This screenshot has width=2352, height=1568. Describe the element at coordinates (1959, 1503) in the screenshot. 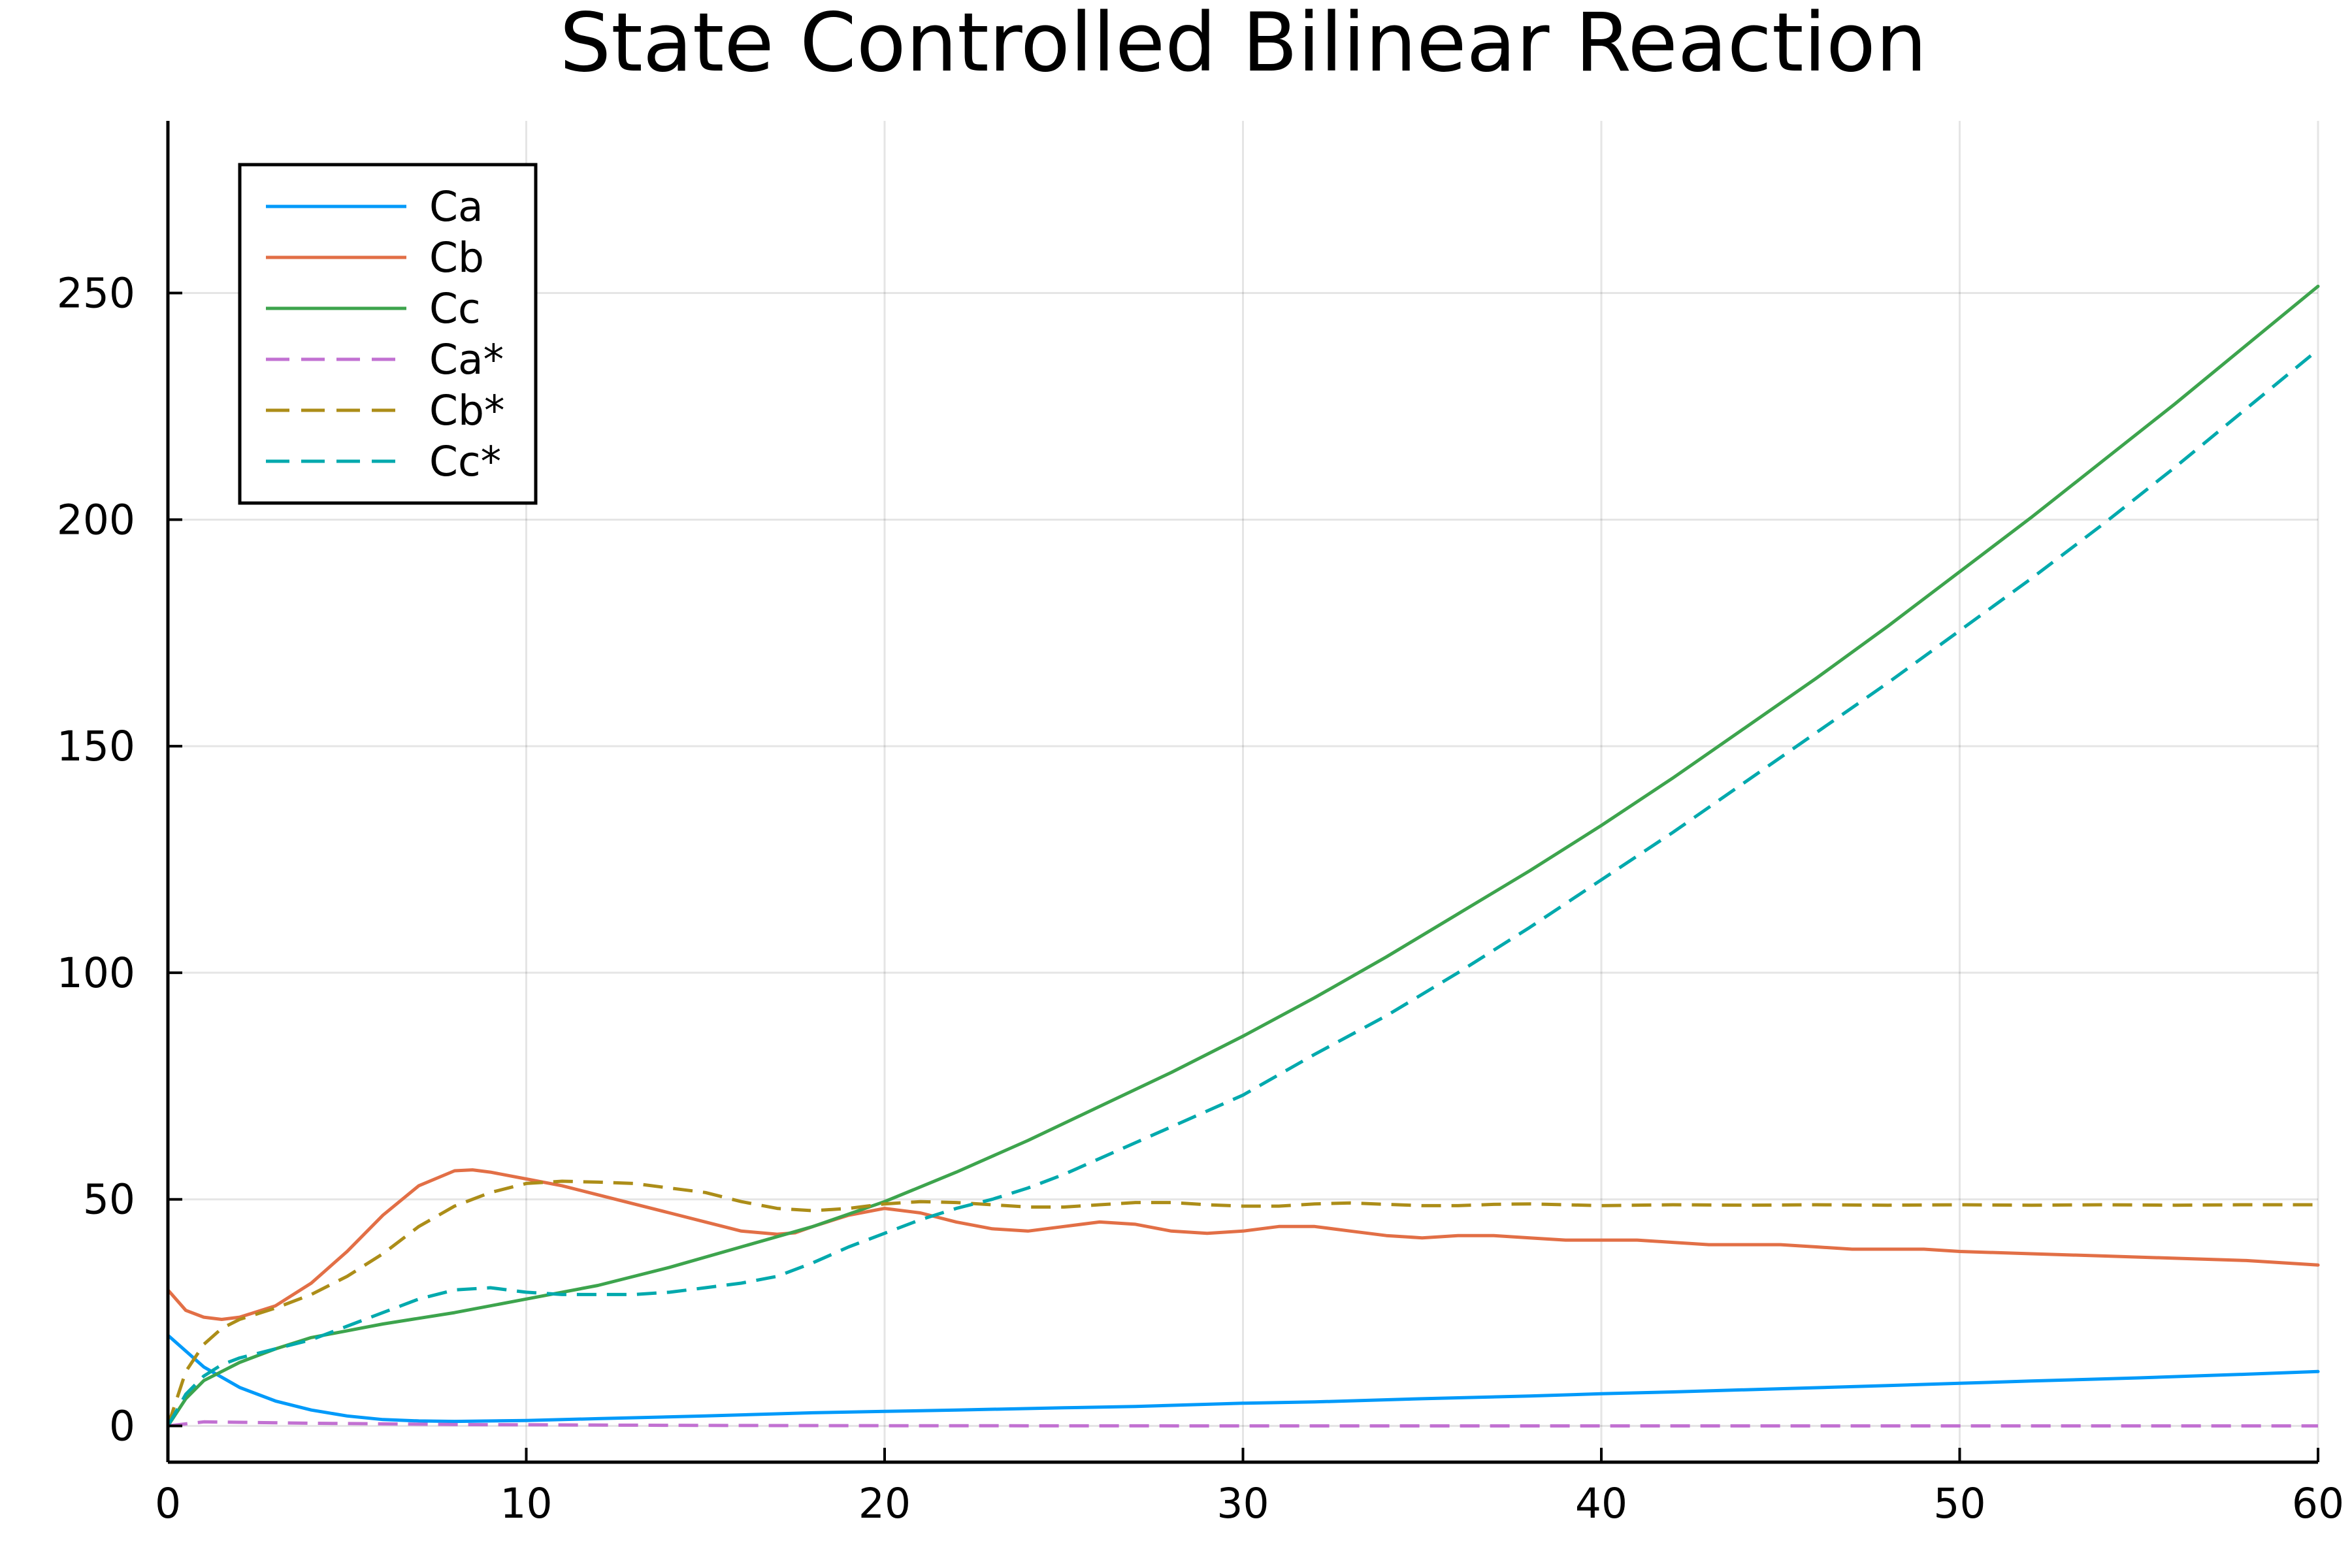

I see `x-tick-label: 50` at that location.